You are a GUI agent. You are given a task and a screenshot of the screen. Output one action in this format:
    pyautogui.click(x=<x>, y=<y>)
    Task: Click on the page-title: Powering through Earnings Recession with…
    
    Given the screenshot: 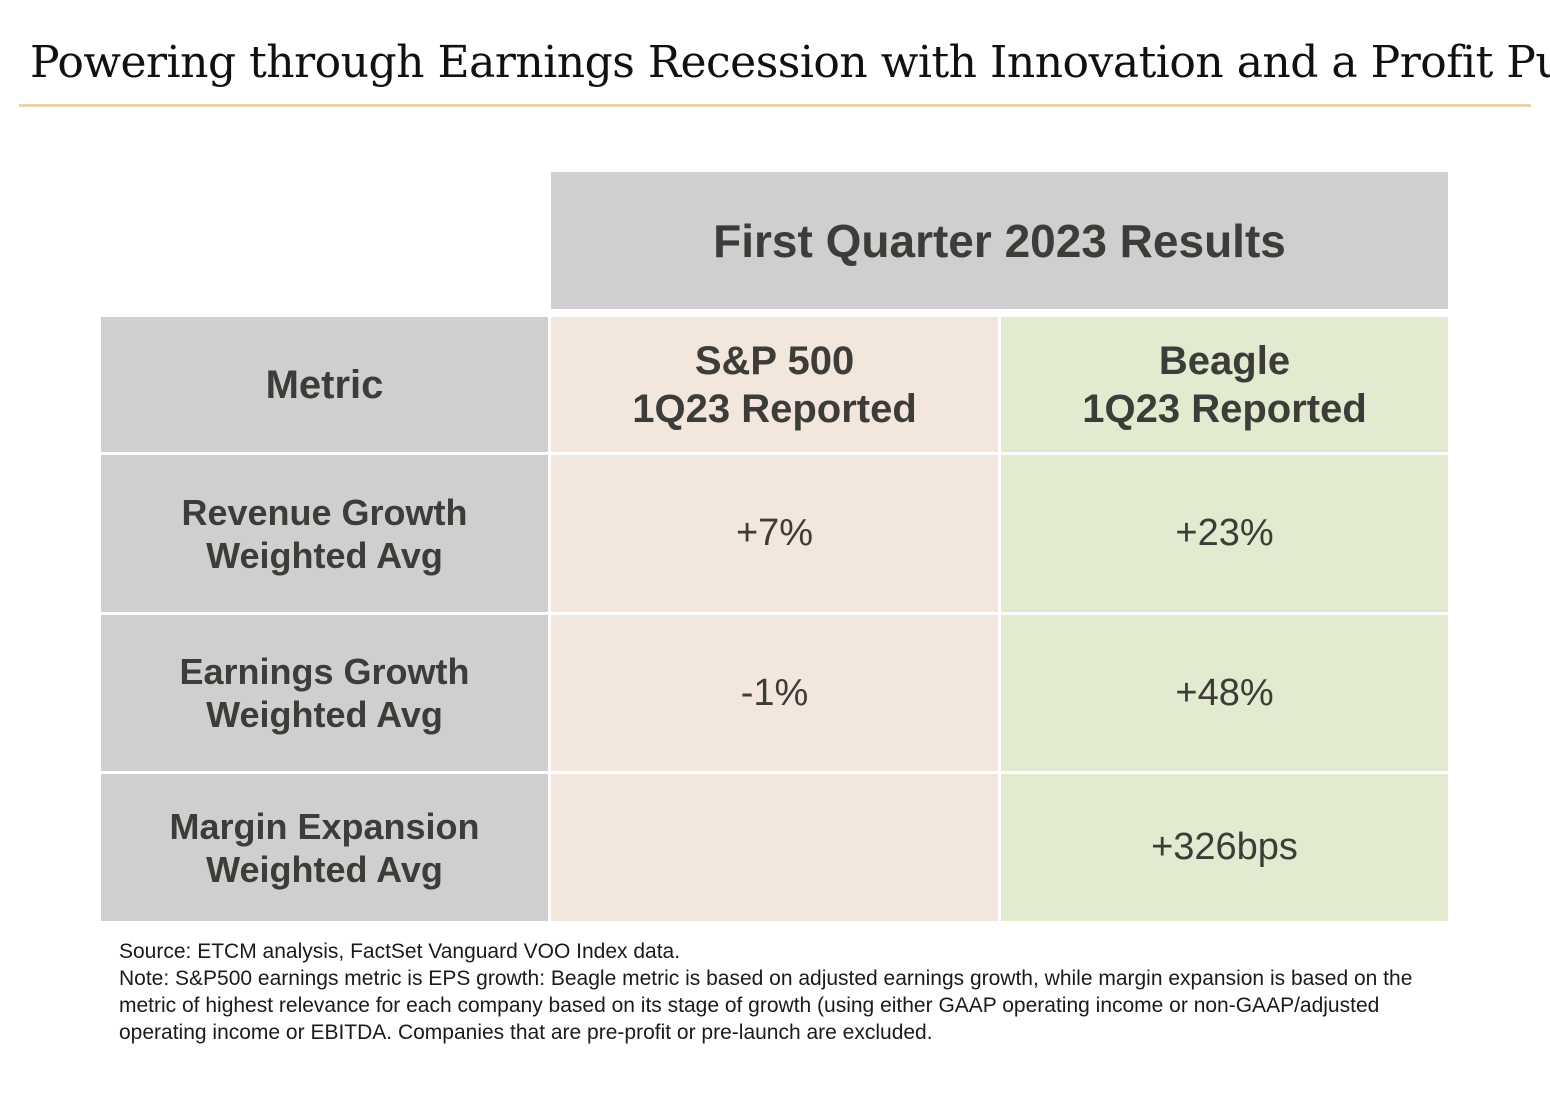 What is the action you would take?
    pyautogui.click(x=790, y=62)
    